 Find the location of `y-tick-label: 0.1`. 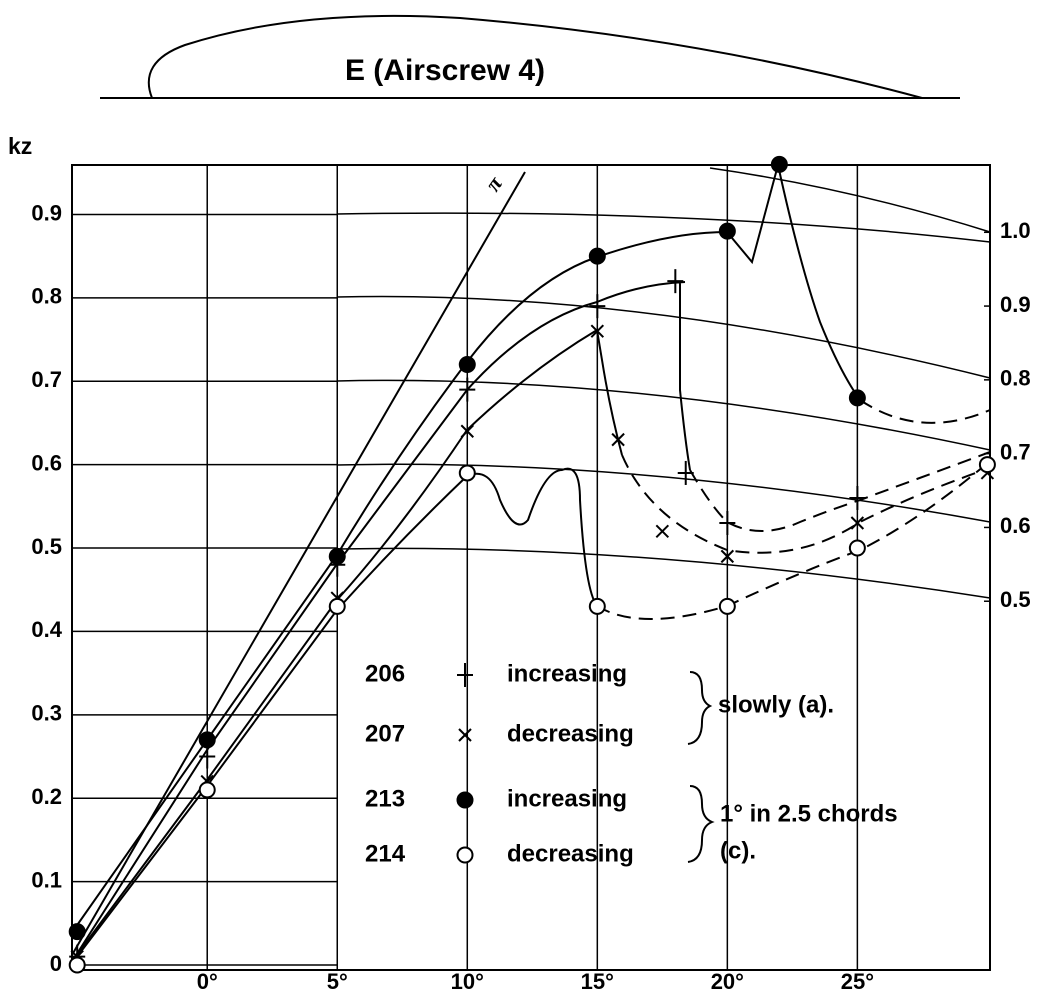

y-tick-label: 0.1 is located at coordinates (46, 879).